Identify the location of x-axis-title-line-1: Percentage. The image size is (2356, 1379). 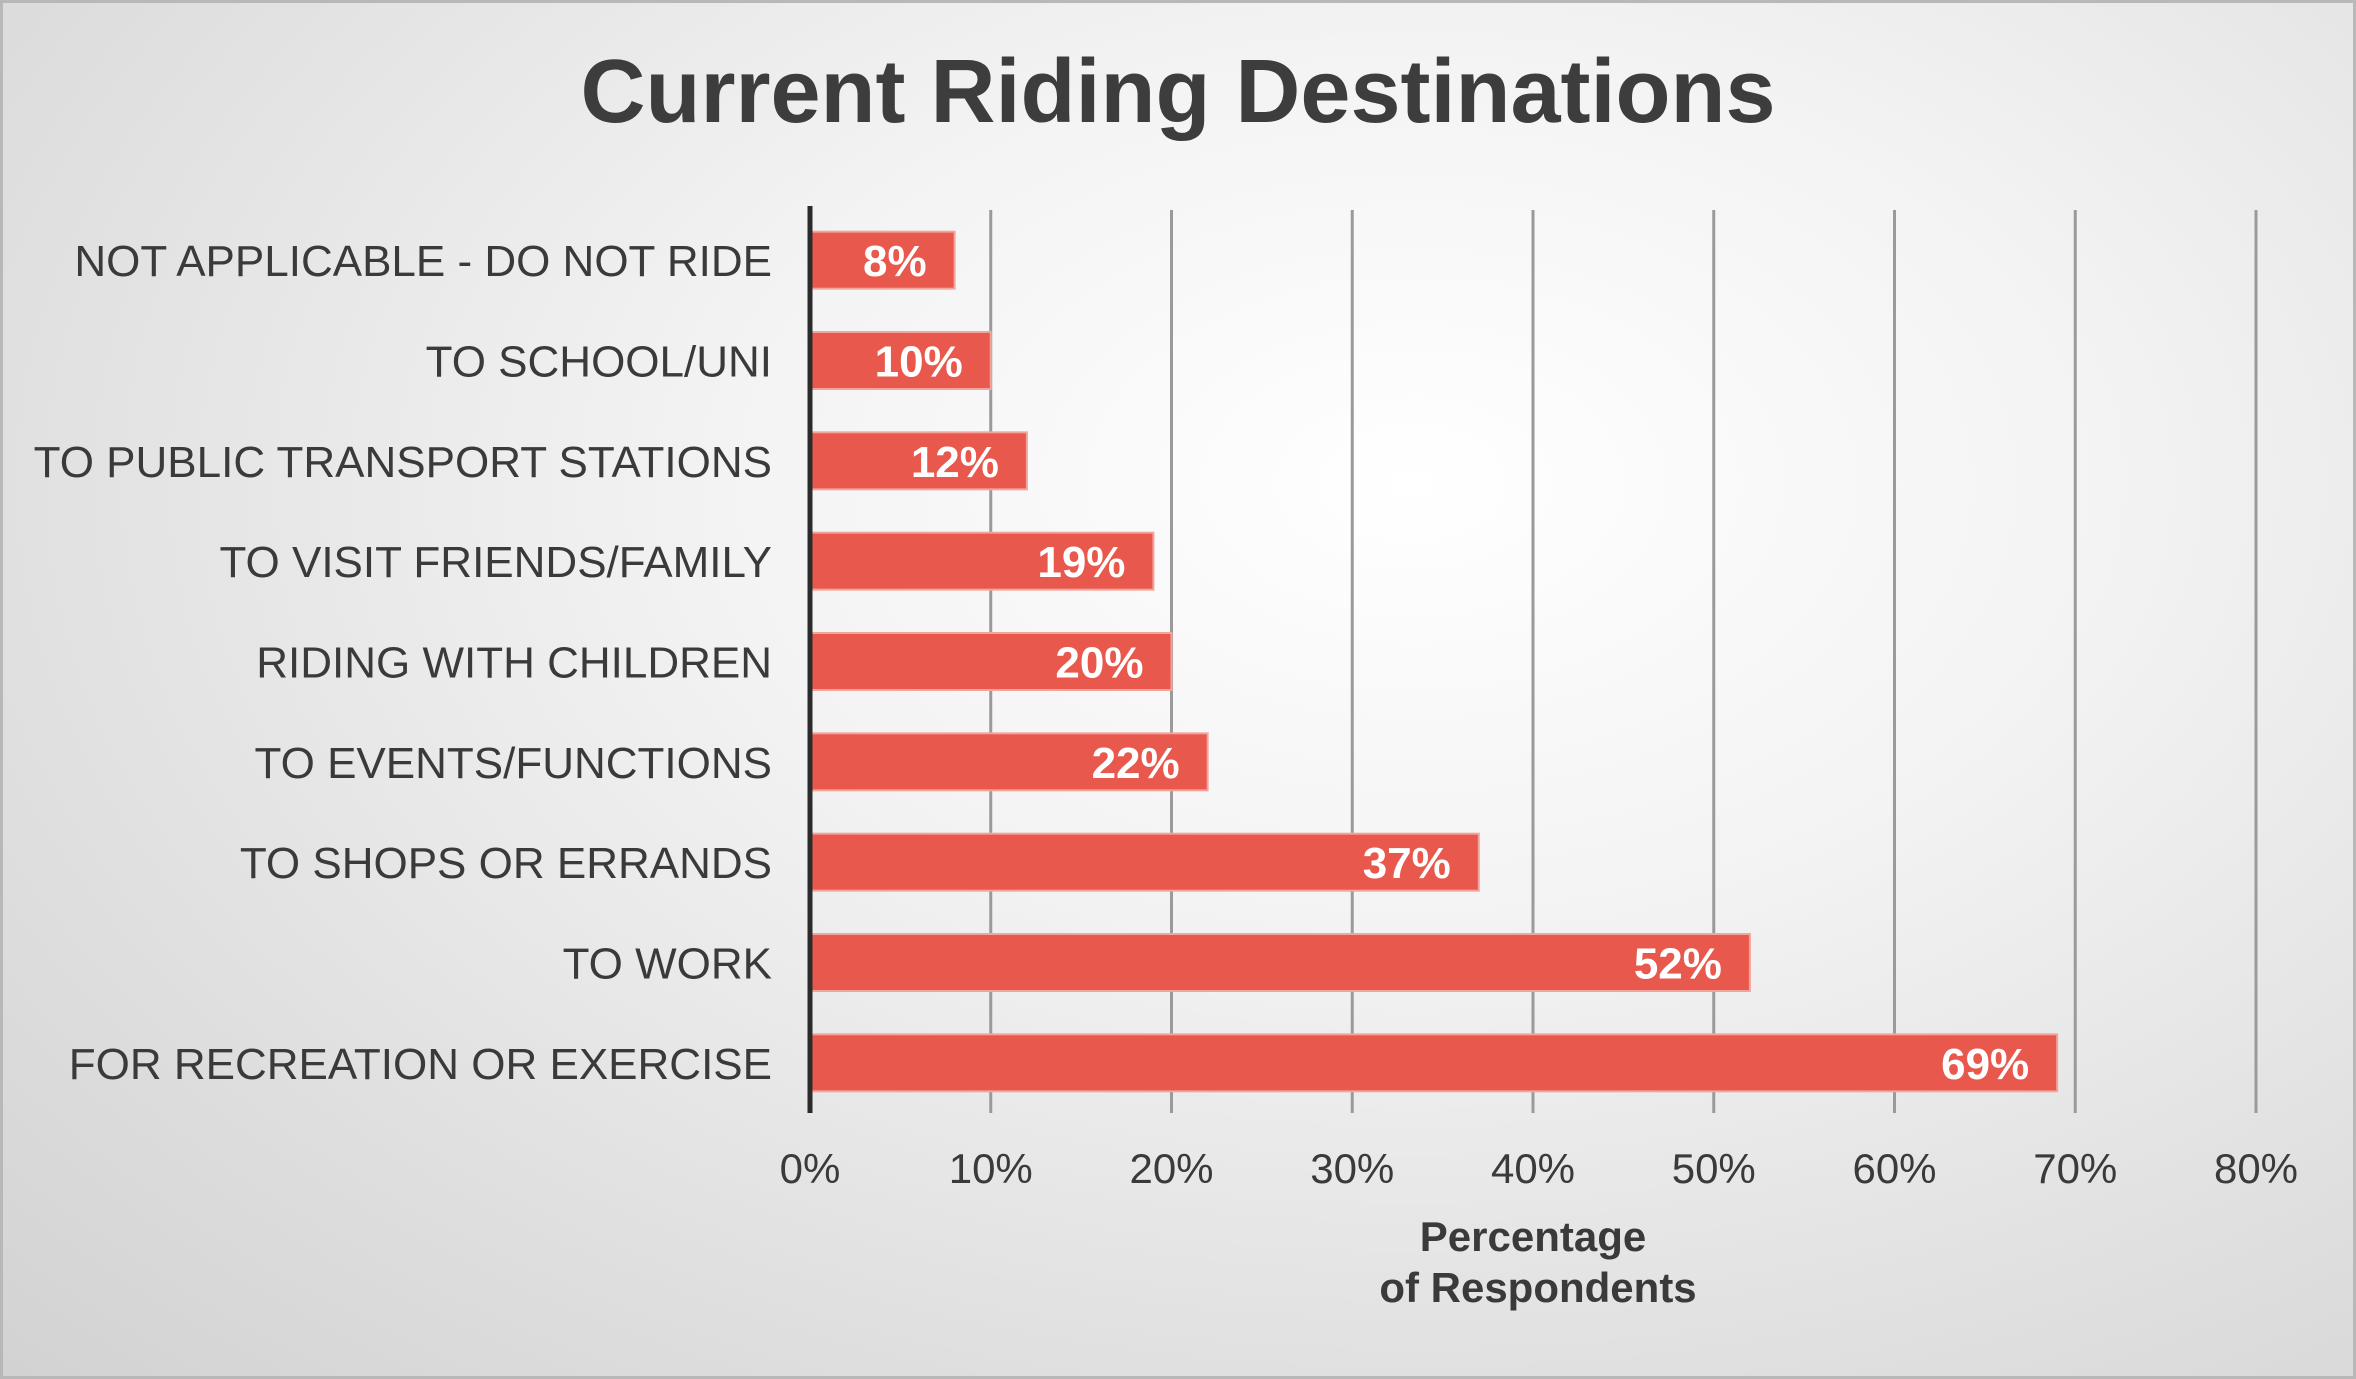
(1533, 1236).